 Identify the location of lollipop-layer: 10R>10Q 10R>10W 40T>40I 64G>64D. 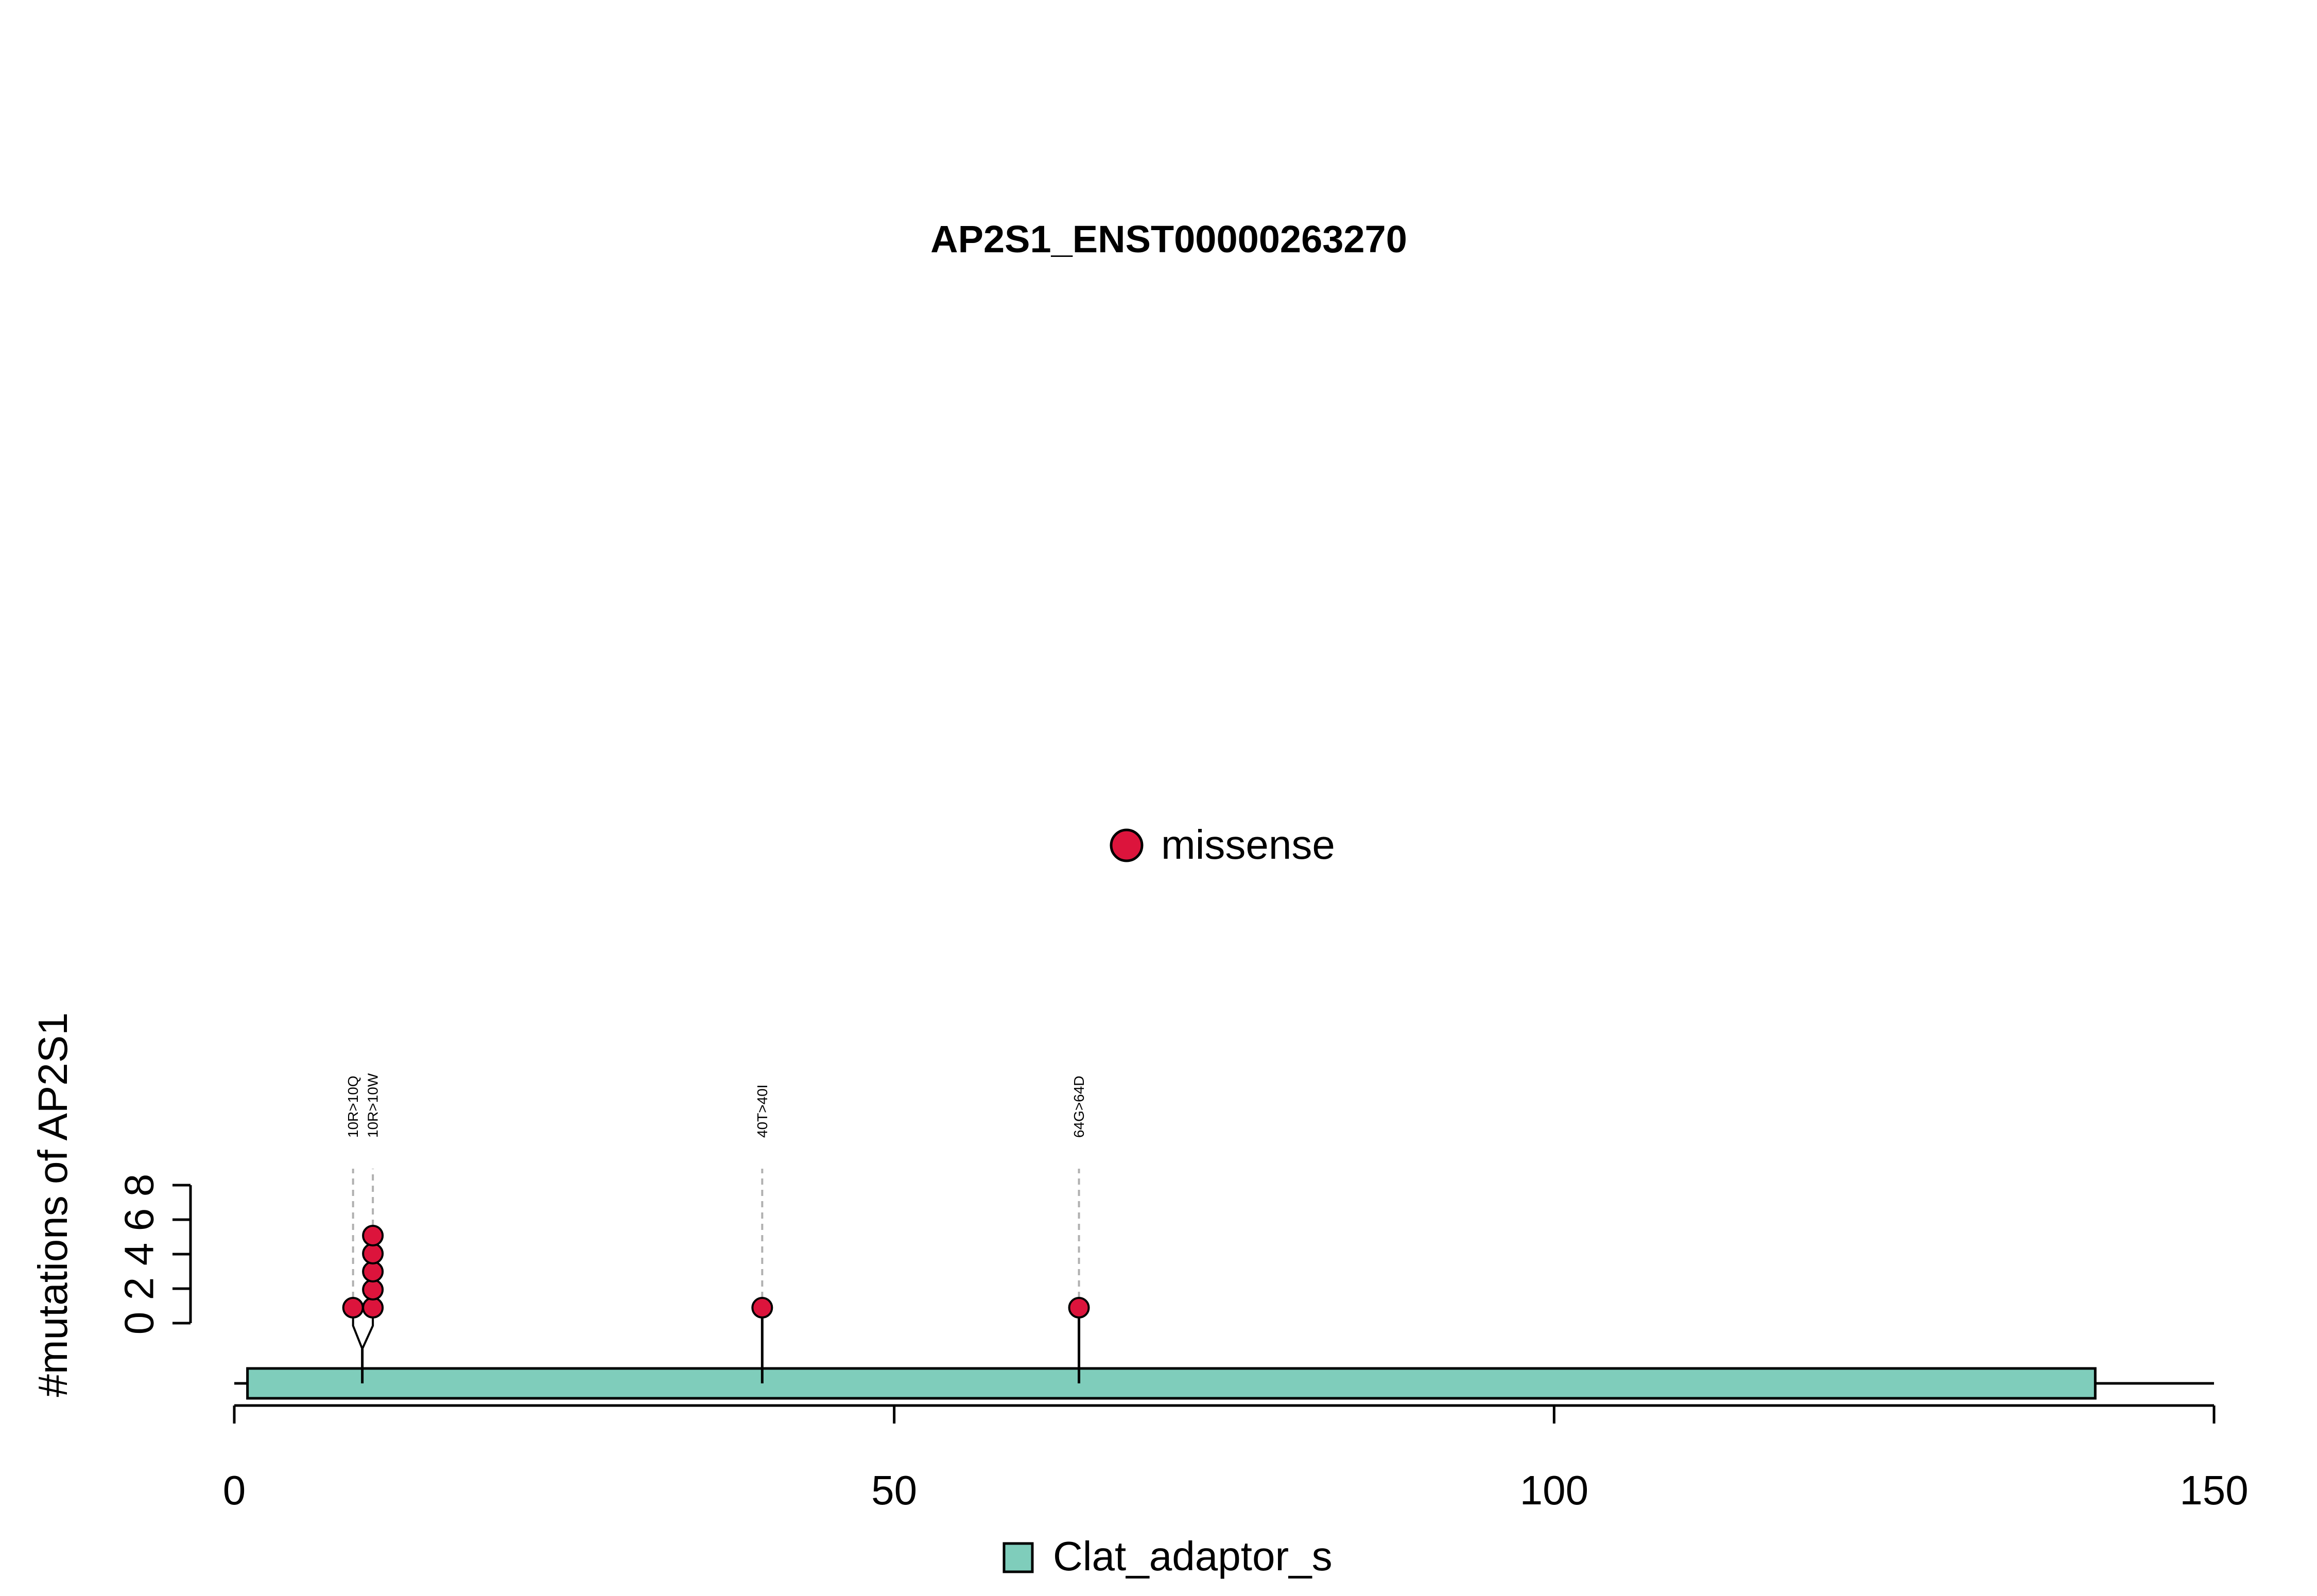
(716, 1228).